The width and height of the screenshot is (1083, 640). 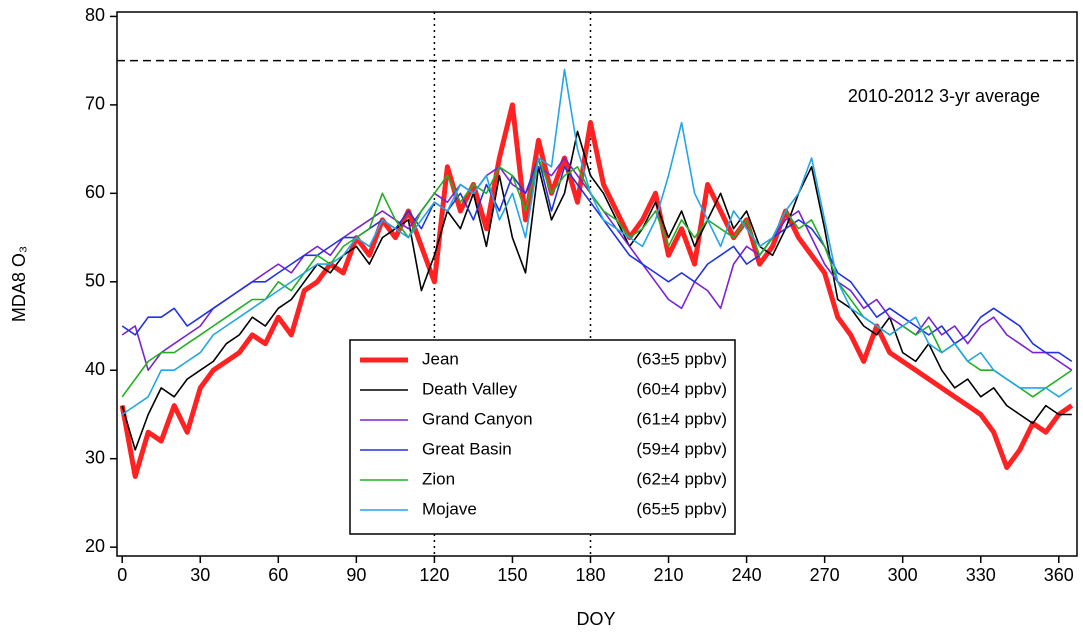 What do you see at coordinates (95, 104) in the screenshot?
I see `y-tick-label: 70` at bounding box center [95, 104].